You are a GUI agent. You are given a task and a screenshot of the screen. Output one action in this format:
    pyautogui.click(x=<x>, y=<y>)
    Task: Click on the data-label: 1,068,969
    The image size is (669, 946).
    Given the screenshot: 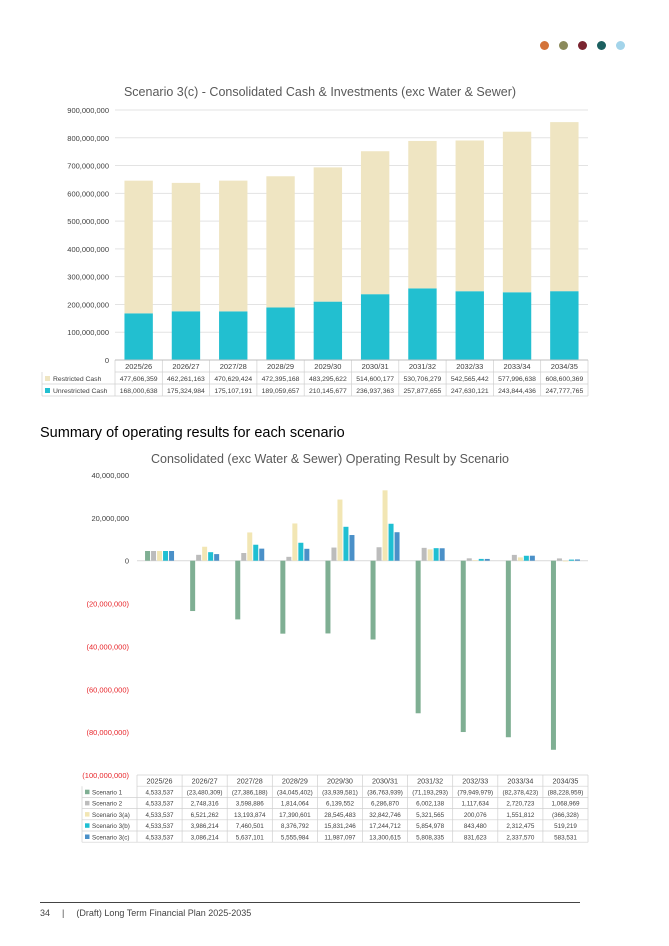 What is the action you would take?
    pyautogui.click(x=565, y=804)
    